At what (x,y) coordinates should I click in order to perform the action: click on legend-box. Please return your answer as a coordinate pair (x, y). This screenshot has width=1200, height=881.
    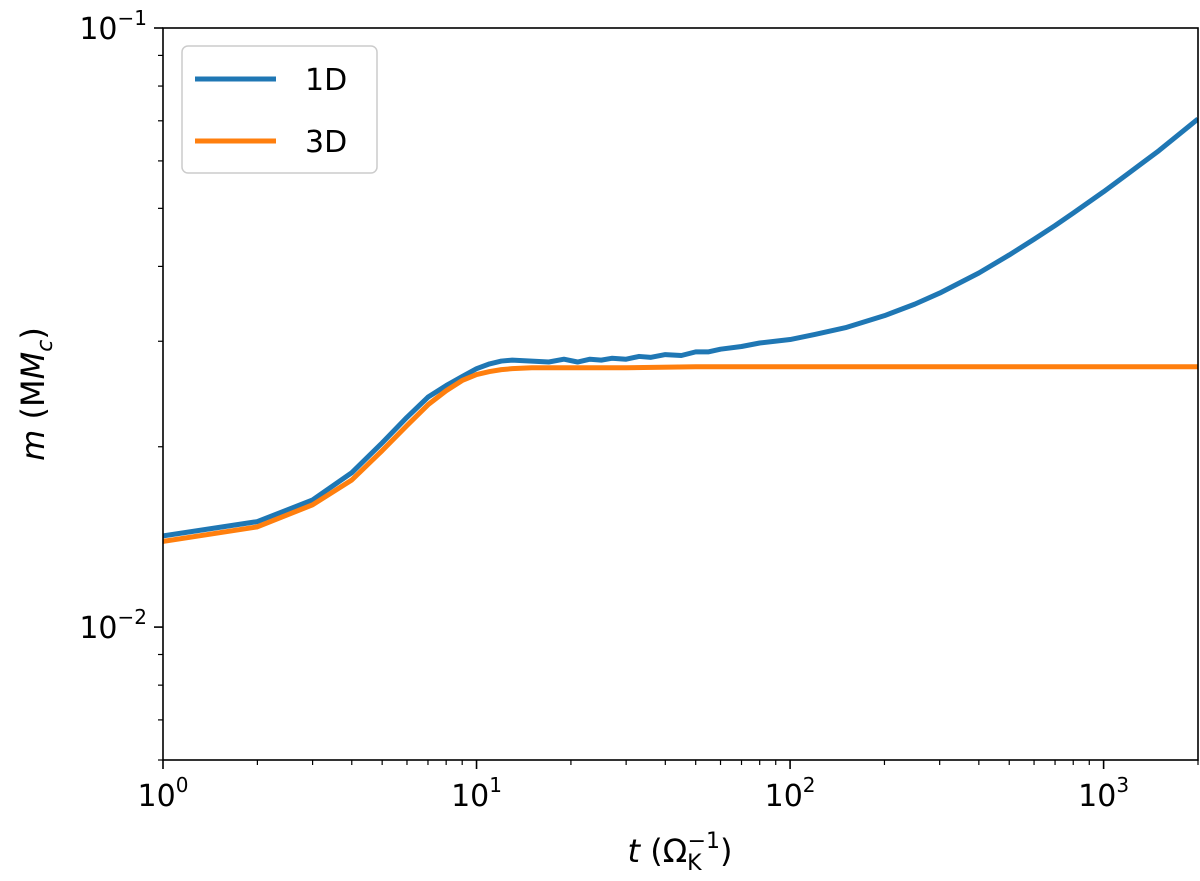
    Looking at the image, I should click on (279, 109).